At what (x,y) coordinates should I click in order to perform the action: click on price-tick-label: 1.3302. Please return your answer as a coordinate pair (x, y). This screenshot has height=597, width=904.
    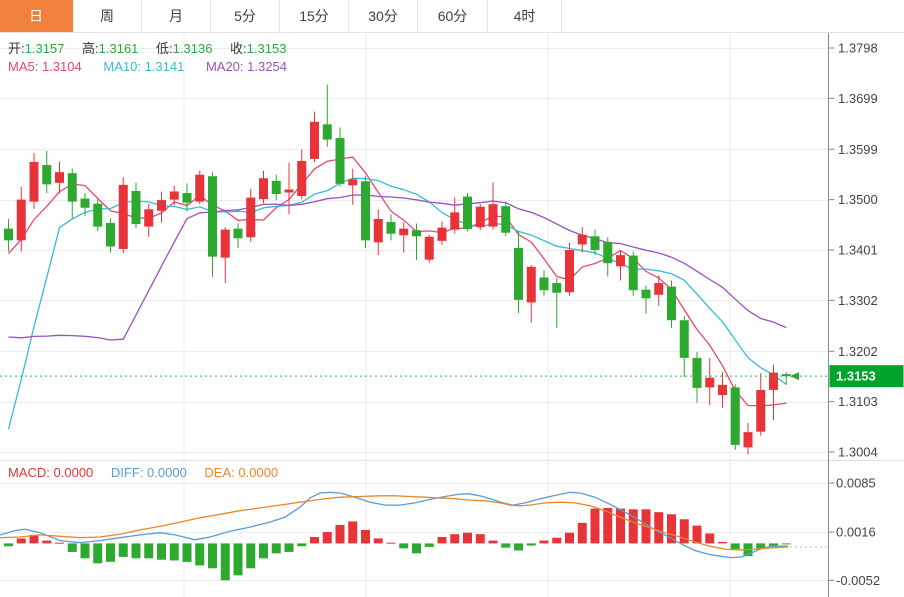
    Looking at the image, I should click on (858, 300).